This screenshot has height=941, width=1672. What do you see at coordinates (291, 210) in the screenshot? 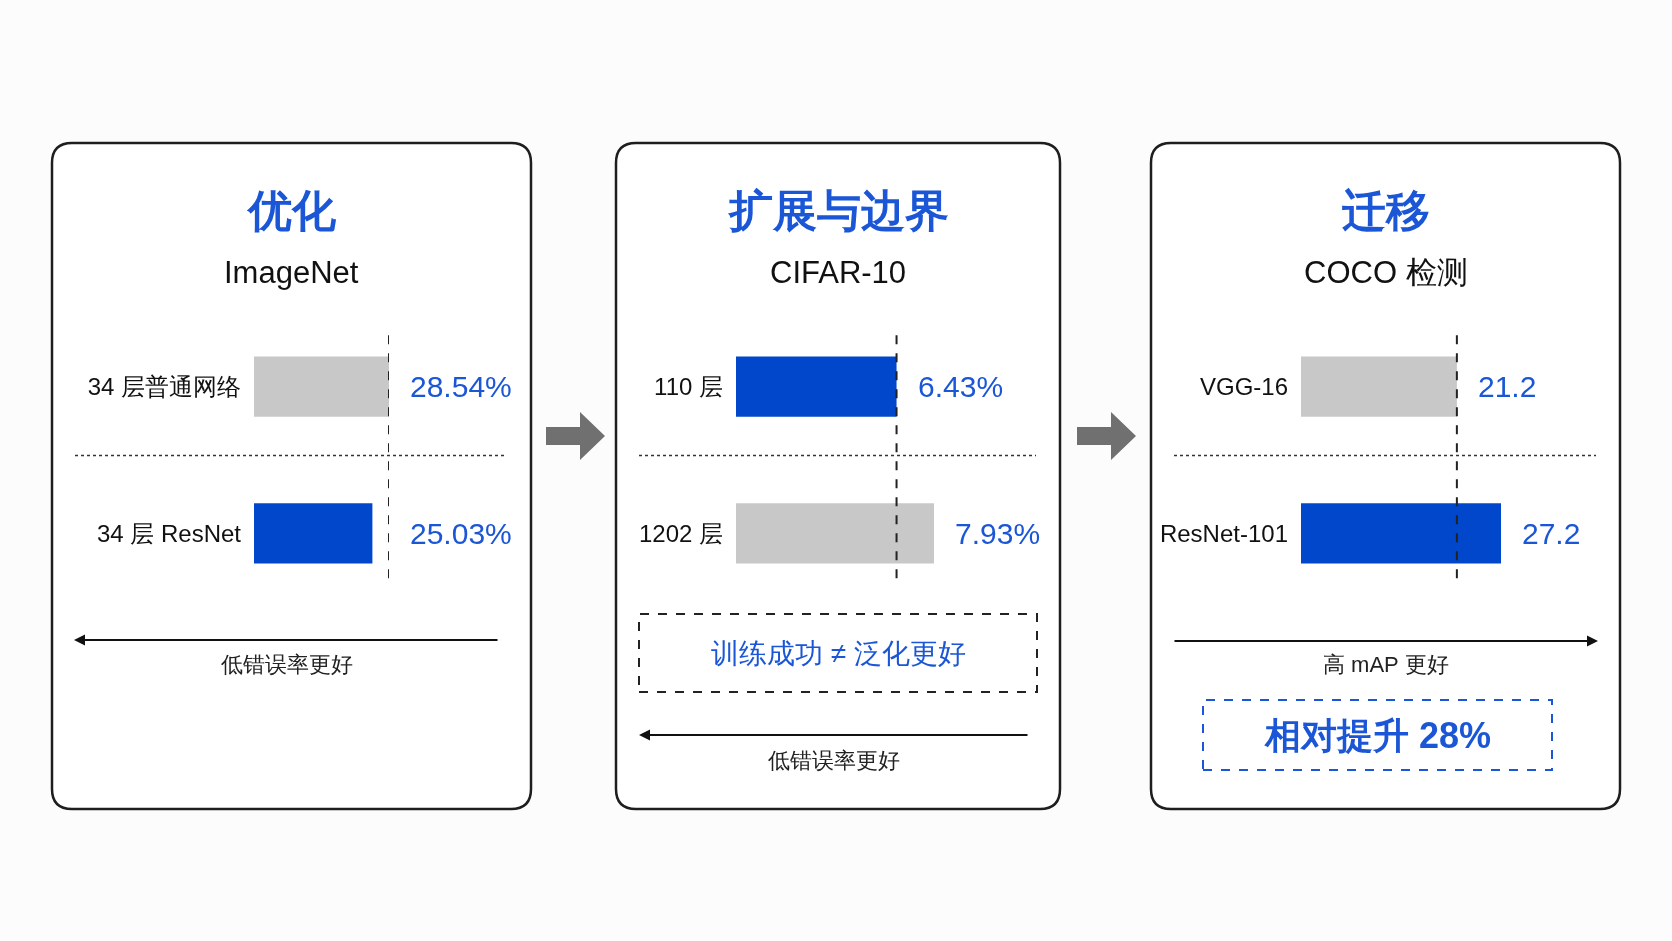
I see `chart-title: 优化` at bounding box center [291, 210].